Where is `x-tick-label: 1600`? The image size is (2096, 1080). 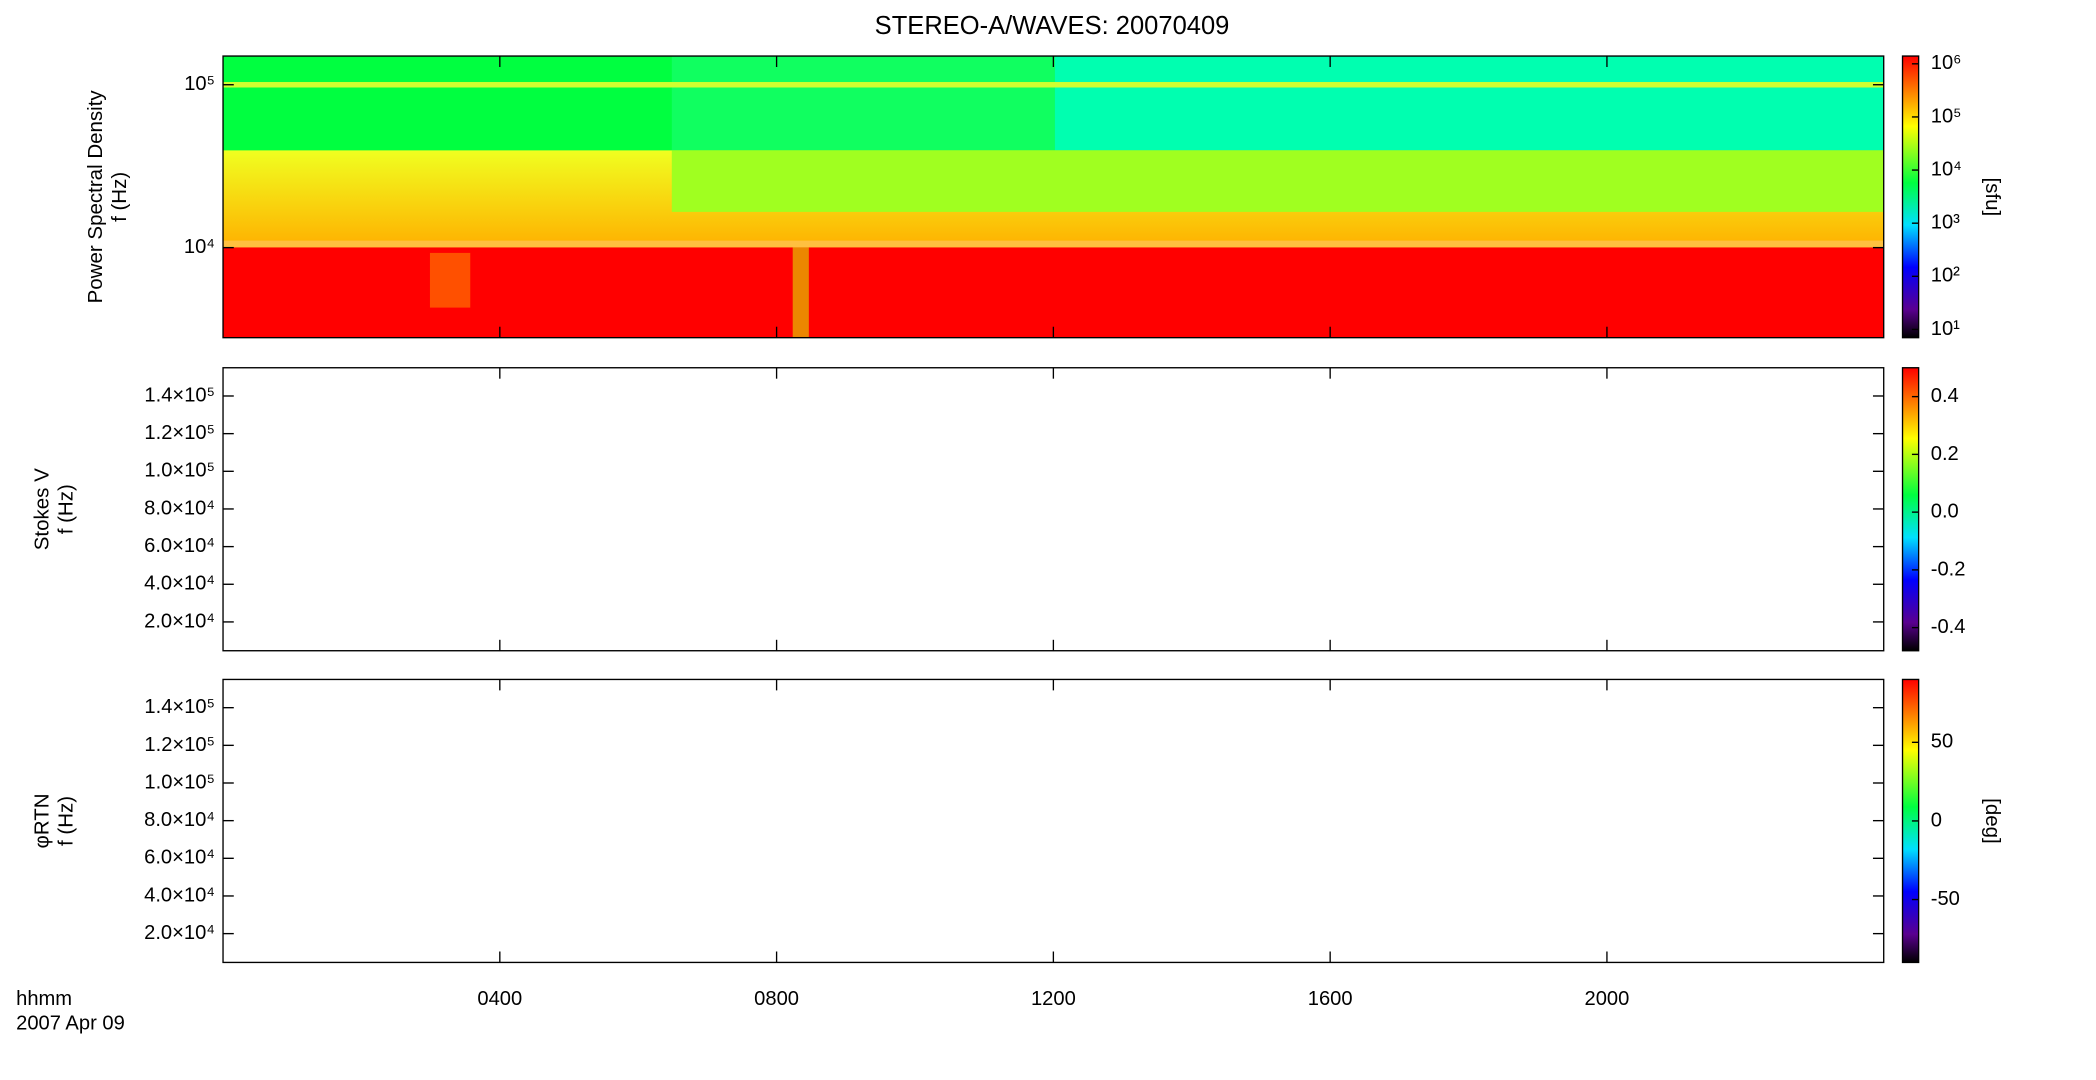 x-tick-label: 1600 is located at coordinates (1330, 999).